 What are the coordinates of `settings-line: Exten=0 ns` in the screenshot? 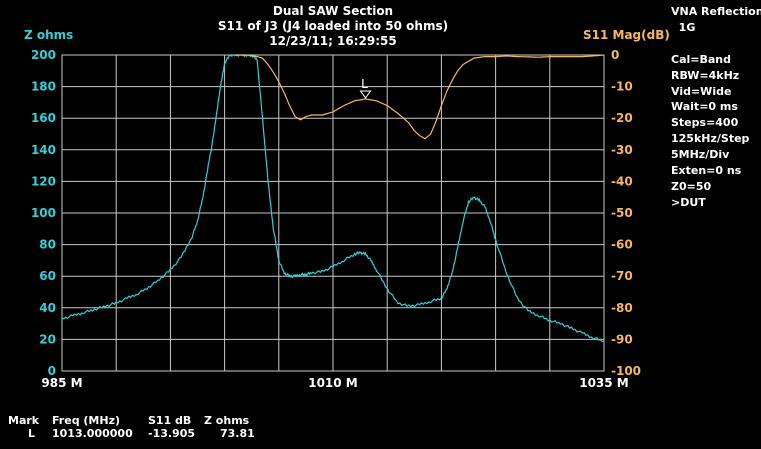 It's located at (706, 171).